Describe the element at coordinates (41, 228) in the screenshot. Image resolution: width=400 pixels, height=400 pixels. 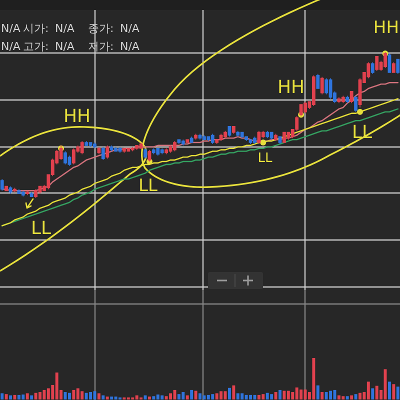
I see `text: LL` at that location.